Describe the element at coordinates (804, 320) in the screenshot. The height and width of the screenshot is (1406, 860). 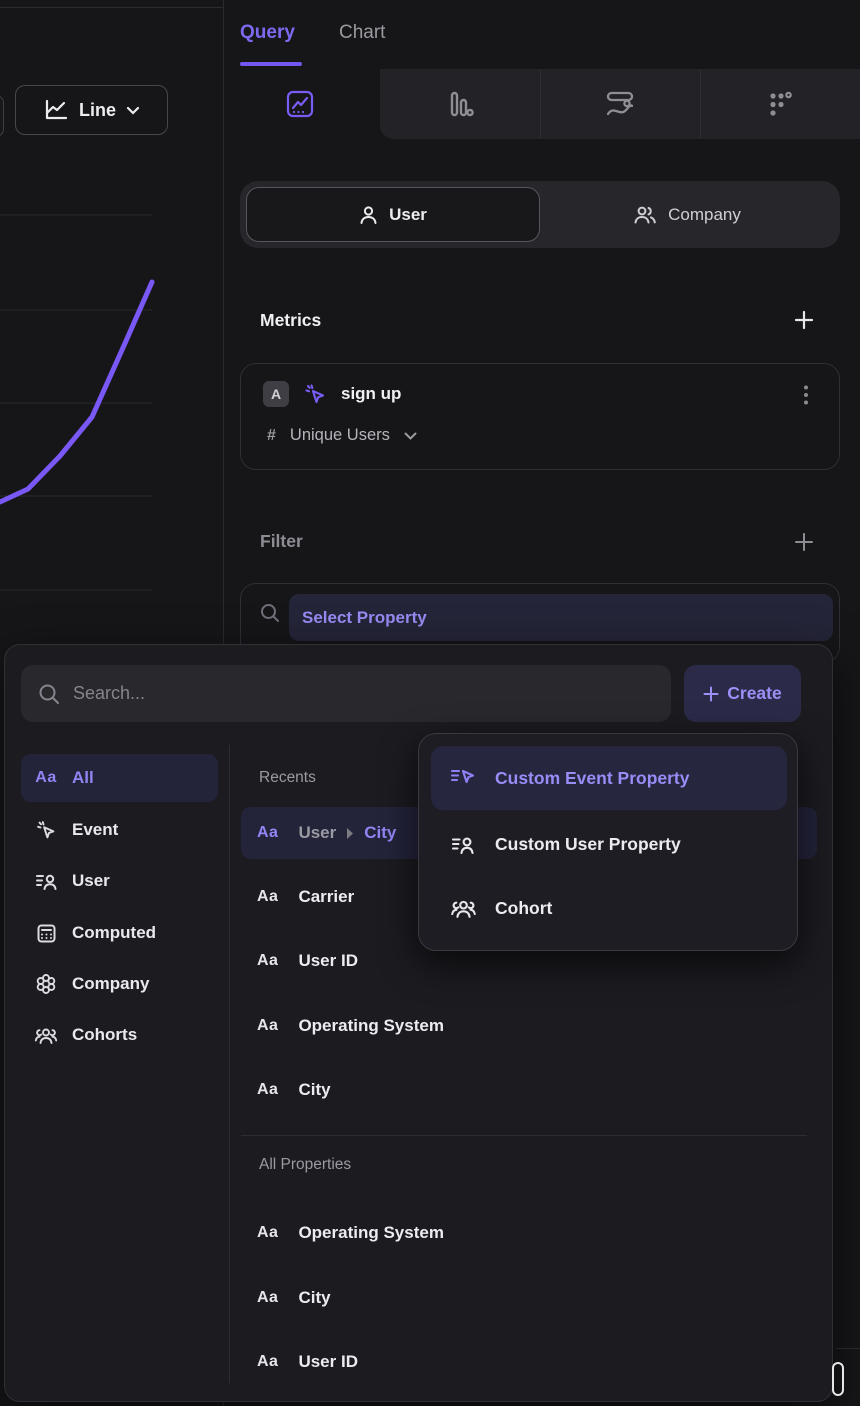
I see `add-metric-button` at that location.